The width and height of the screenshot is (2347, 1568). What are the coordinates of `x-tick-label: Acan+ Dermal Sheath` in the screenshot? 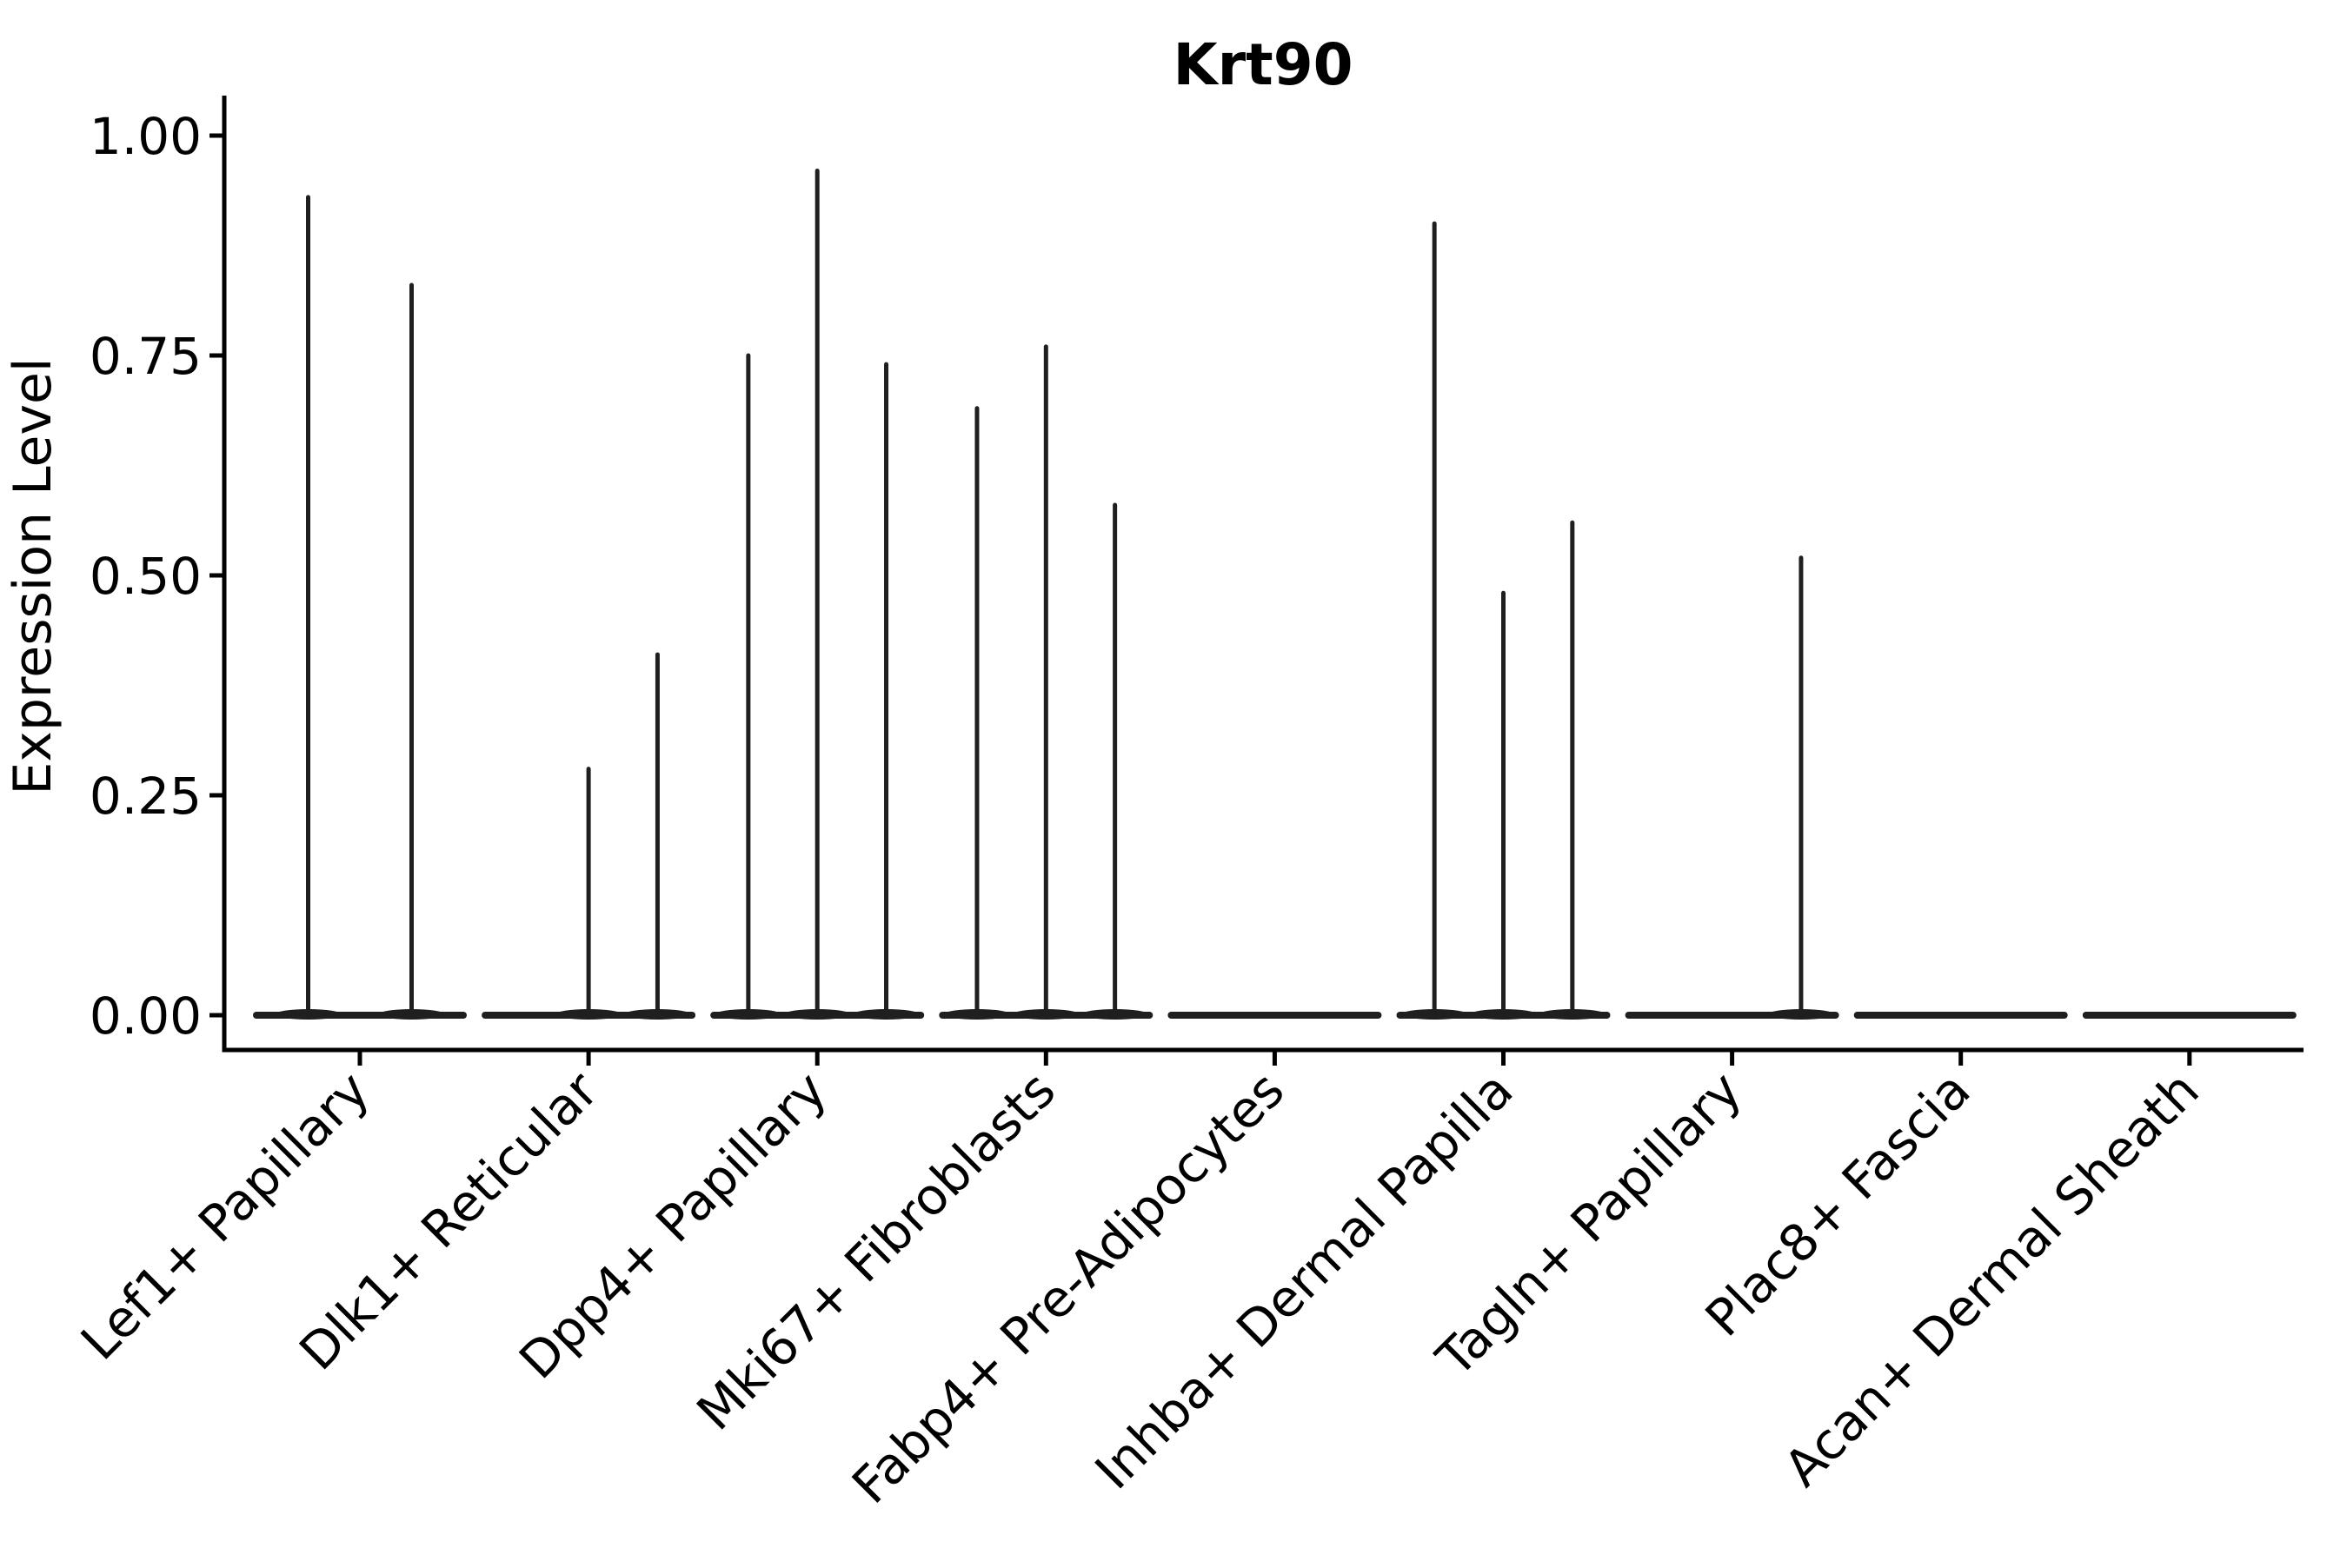 It's located at (1991, 1279).